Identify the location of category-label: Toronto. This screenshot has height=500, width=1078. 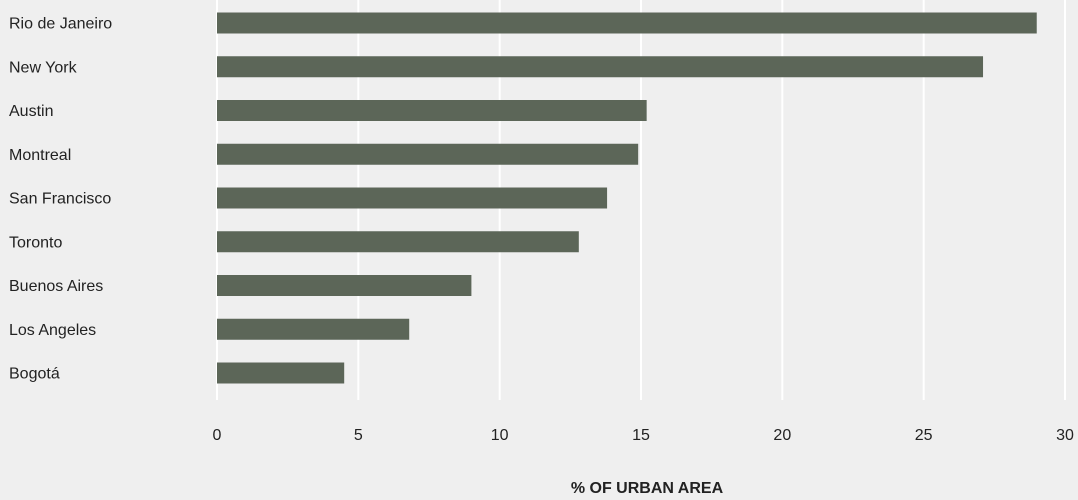
(35, 242).